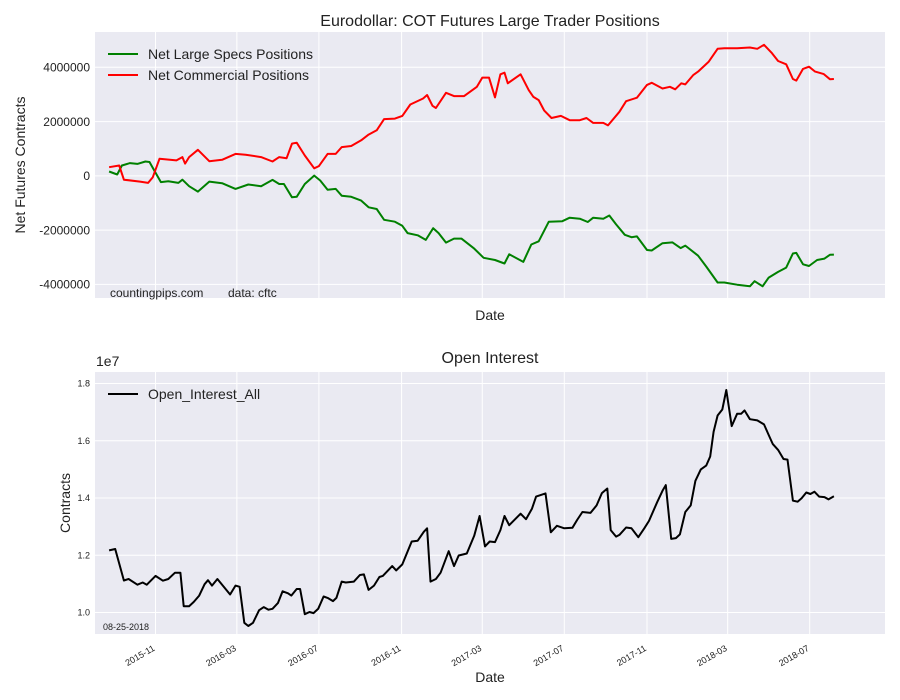 The image size is (900, 700). I want to click on legend-label: Net Commercial Positions, so click(228, 75).